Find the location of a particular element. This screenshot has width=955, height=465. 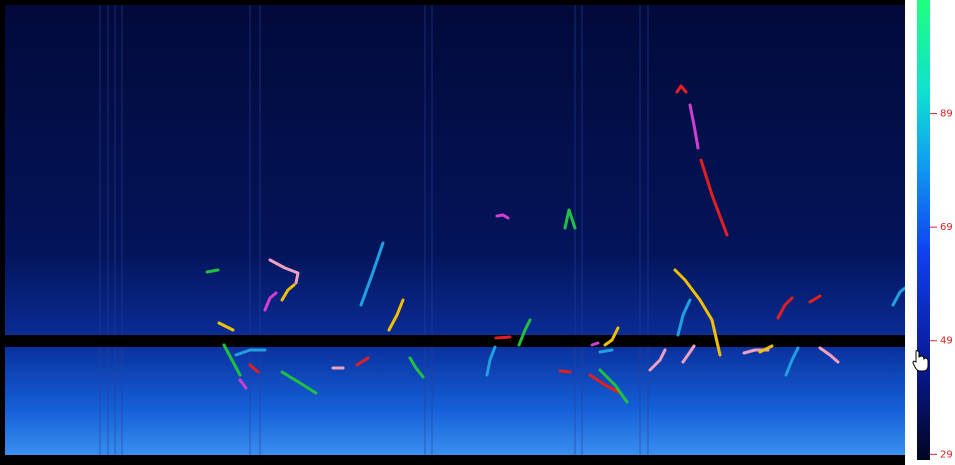

colorbar-tick-label: 69 is located at coordinates (946, 227).